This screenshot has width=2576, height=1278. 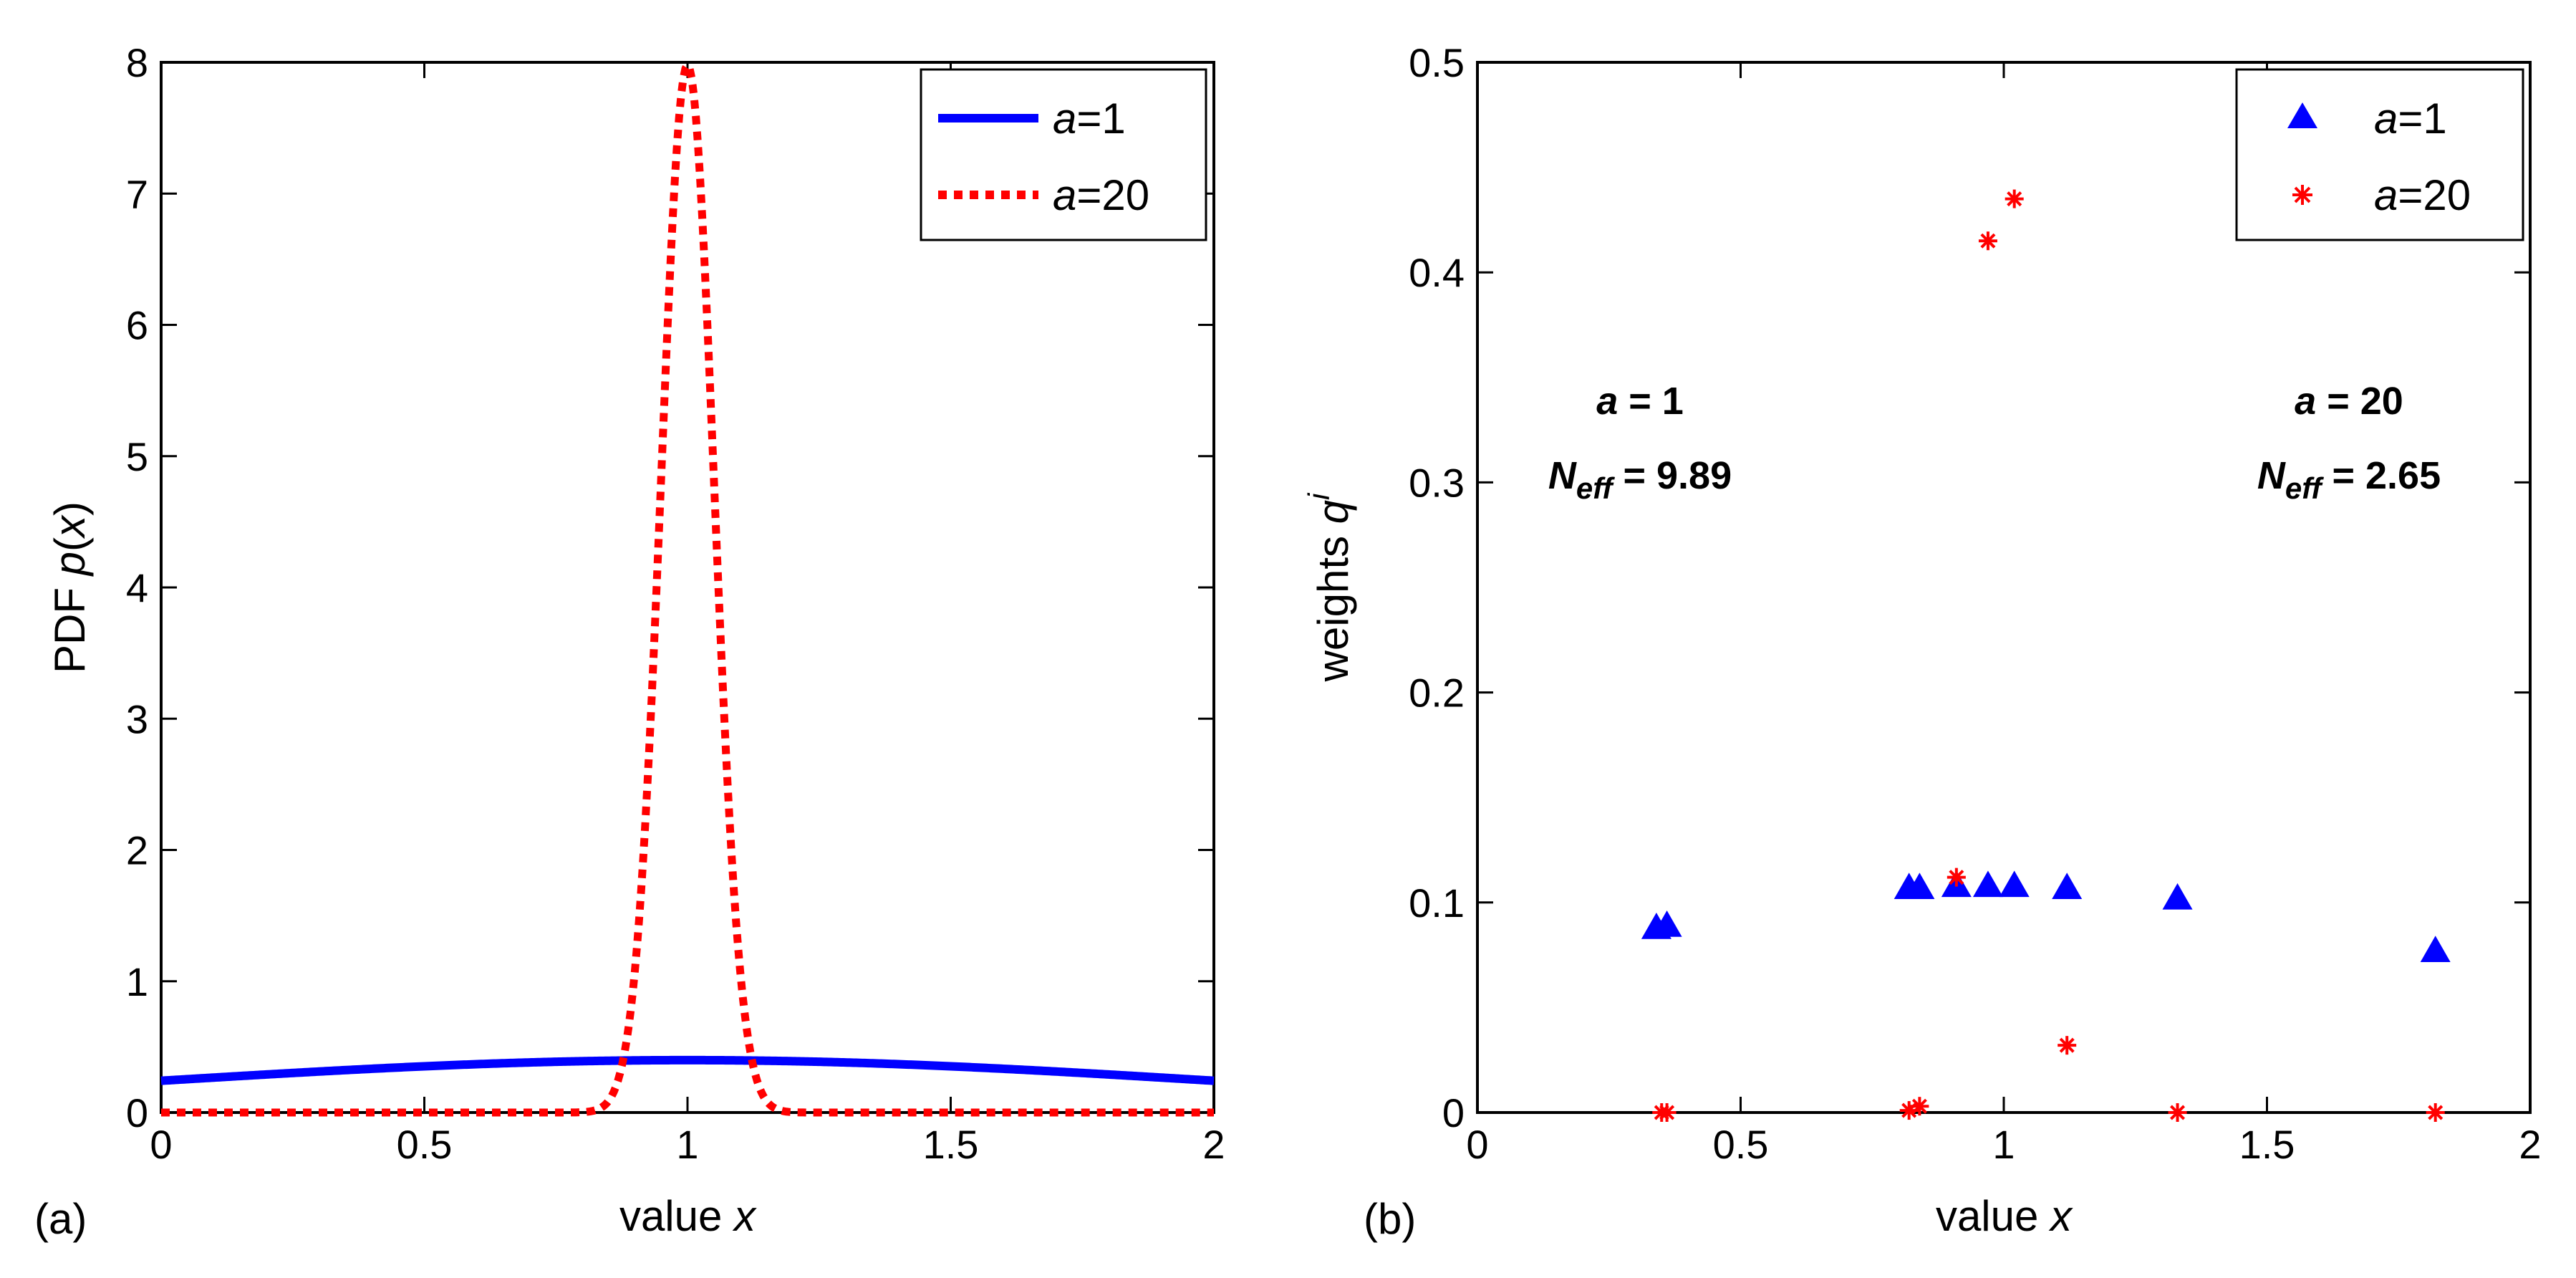 What do you see at coordinates (1640, 442) in the screenshot?
I see `panel-b-annotation-a1: a = 1 Neff = 9.89` at bounding box center [1640, 442].